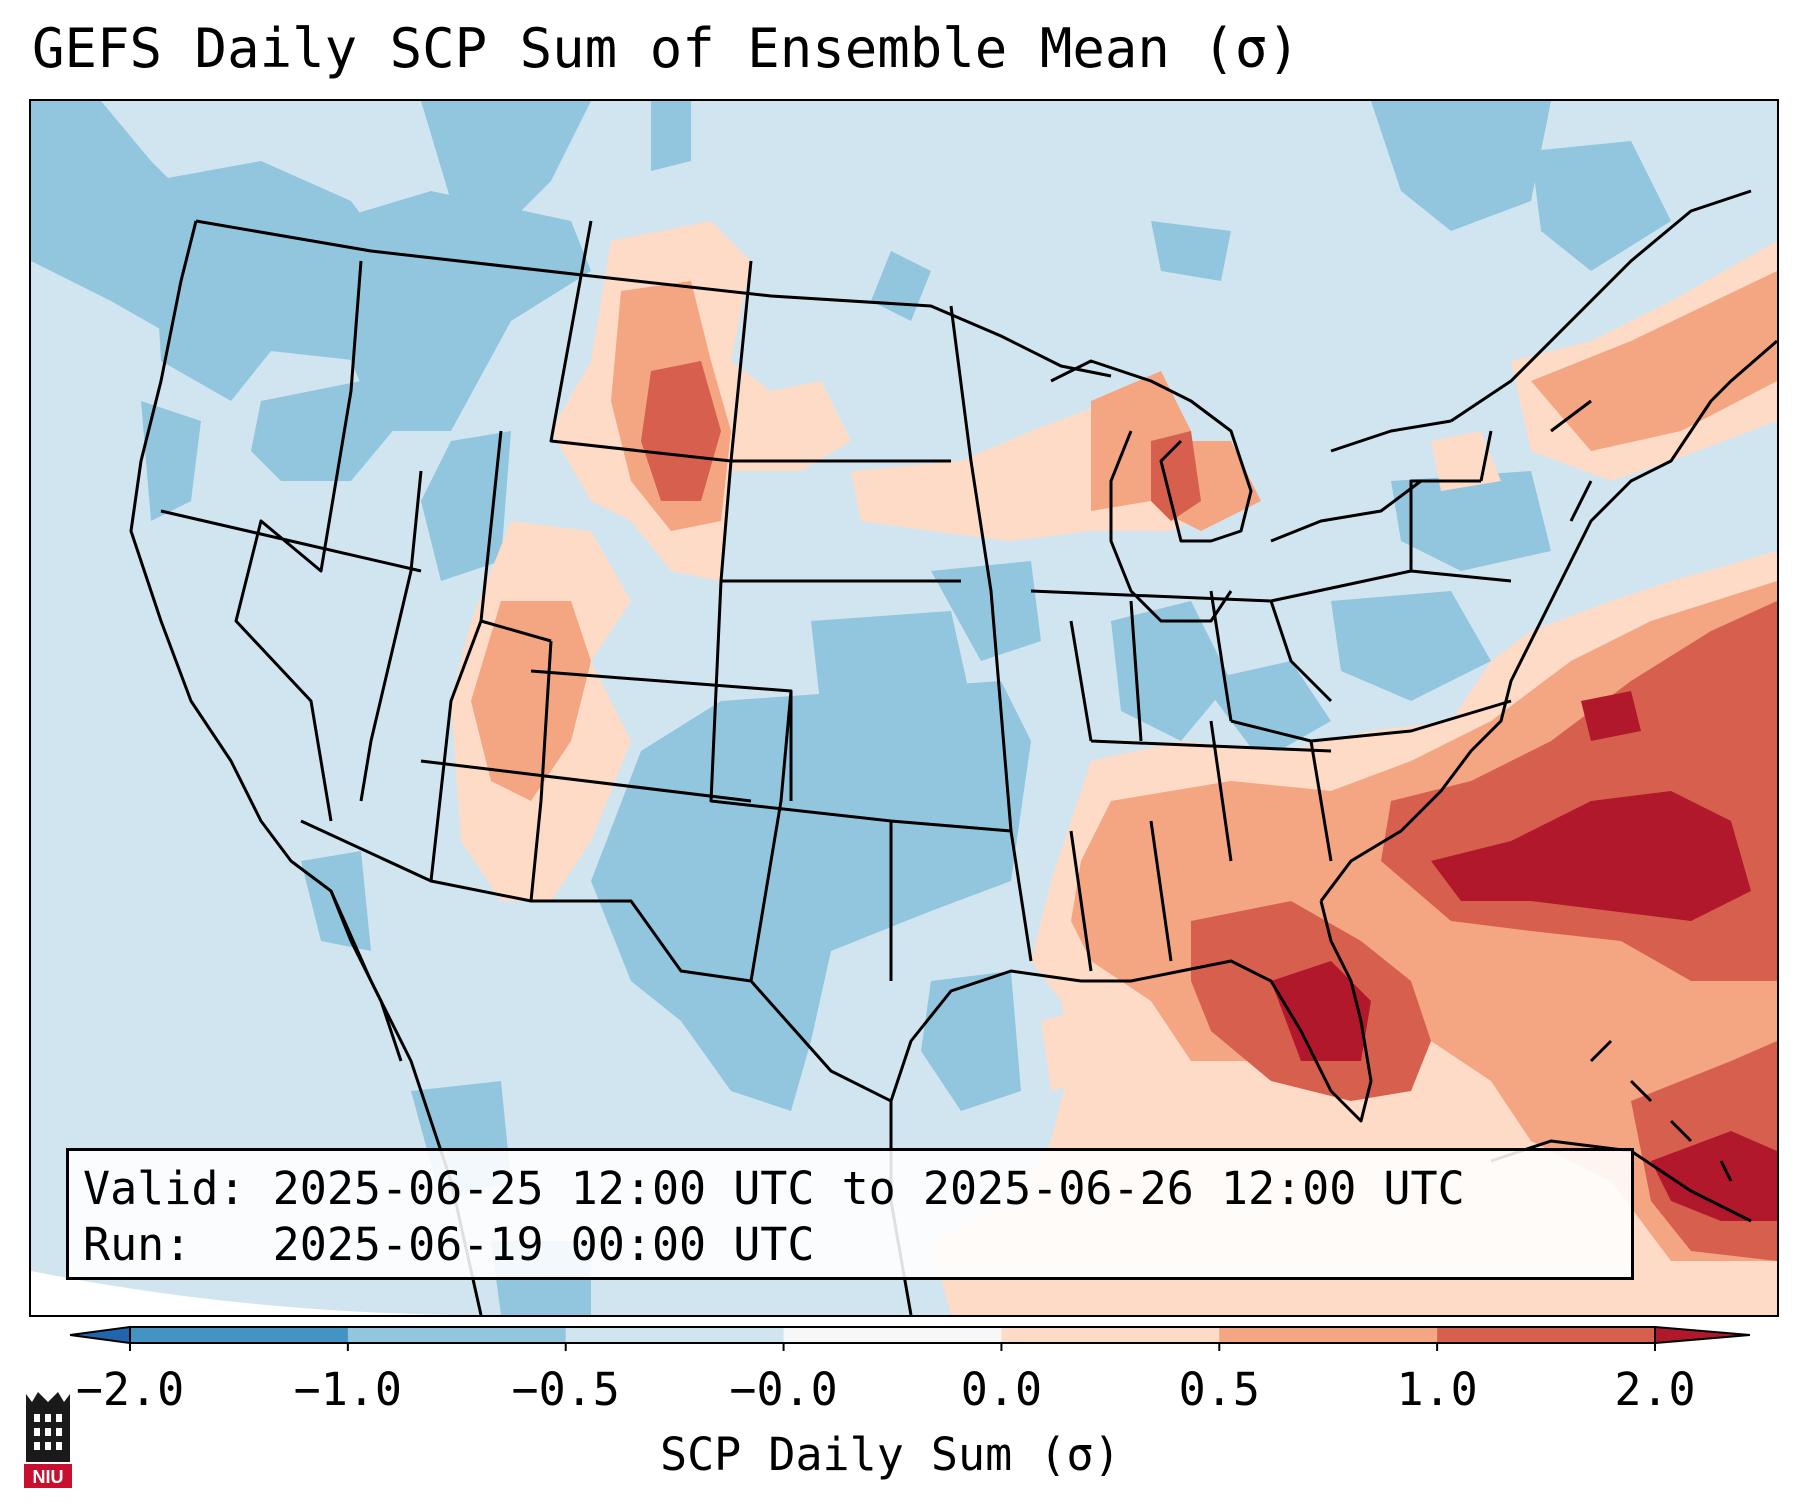 This screenshot has height=1506, width=1803. What do you see at coordinates (1655, 1389) in the screenshot?
I see `colorbar-tick-label: 2.0` at bounding box center [1655, 1389].